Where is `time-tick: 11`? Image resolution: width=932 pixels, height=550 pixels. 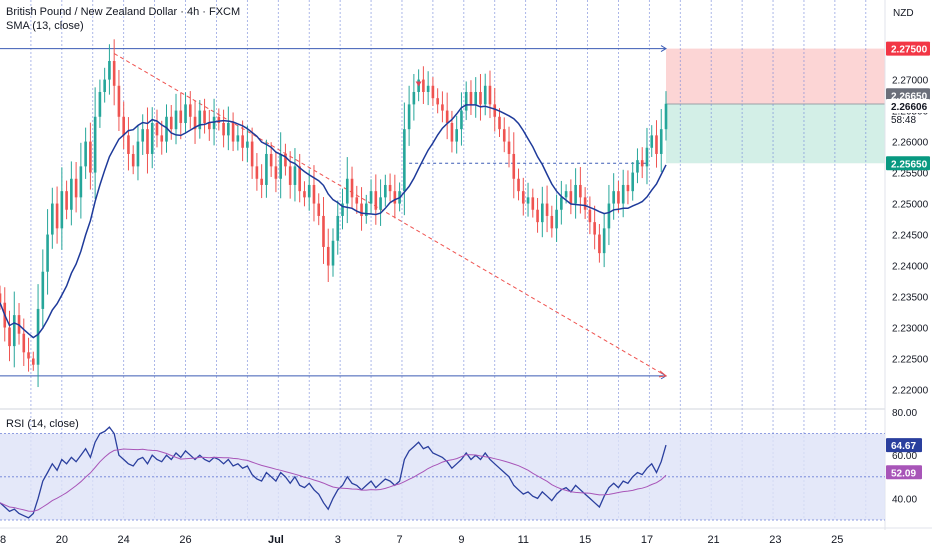
time-tick: 11 is located at coordinates (523, 540).